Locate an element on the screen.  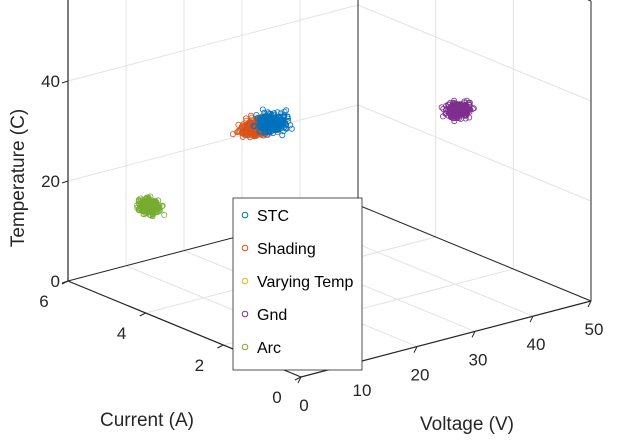
x-axis-label: Voltage (V) is located at coordinates (467, 424).